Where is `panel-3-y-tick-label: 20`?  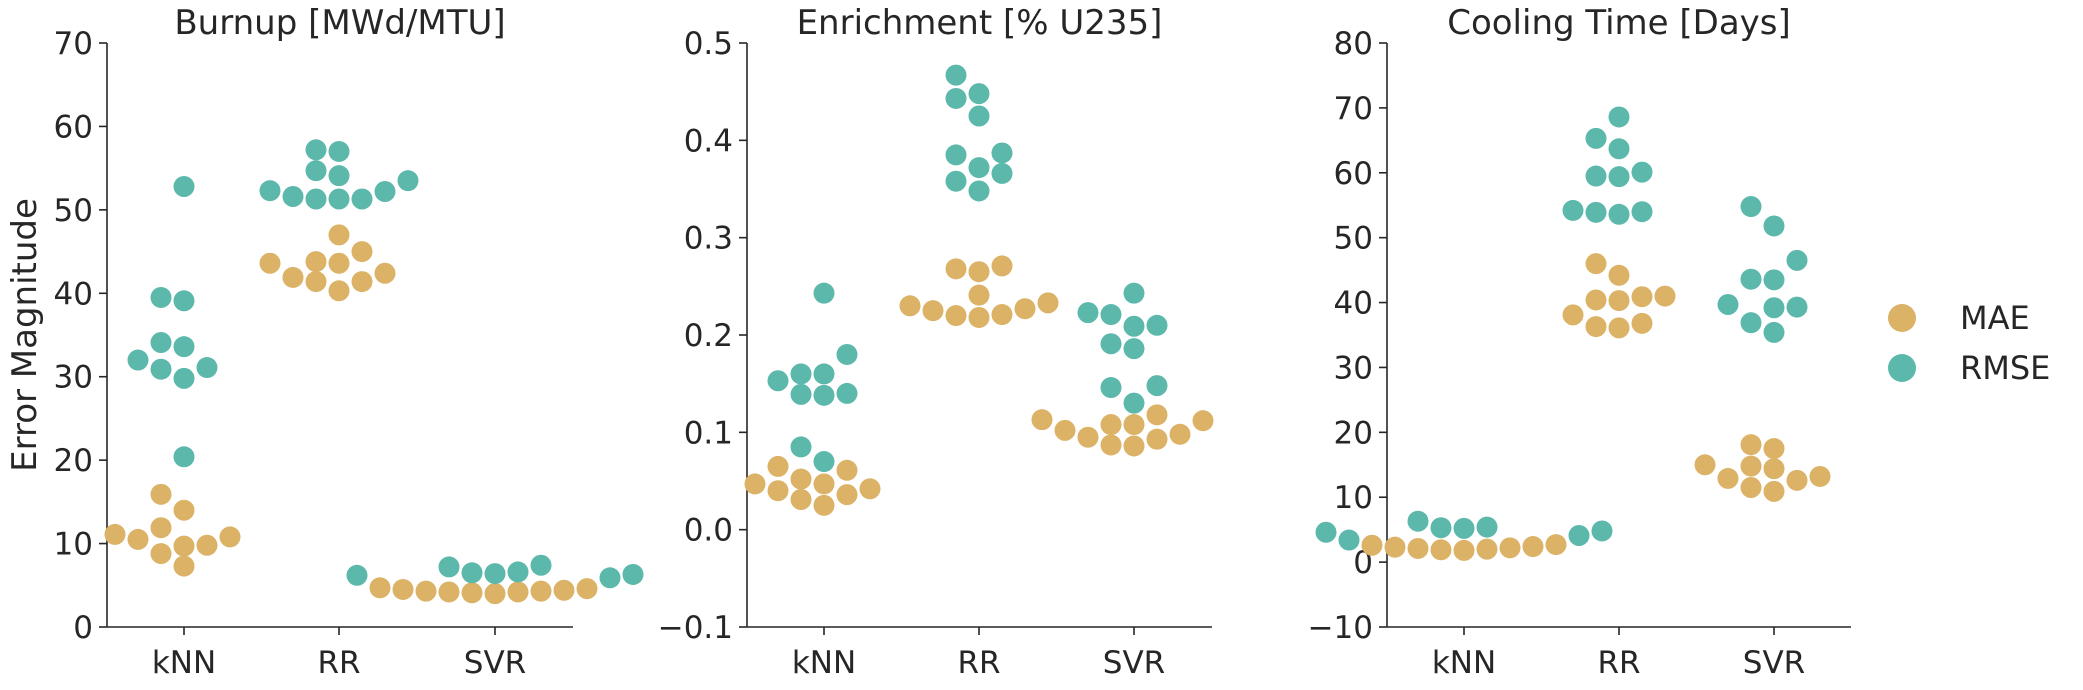 panel-3-y-tick-label: 20 is located at coordinates (1353, 433).